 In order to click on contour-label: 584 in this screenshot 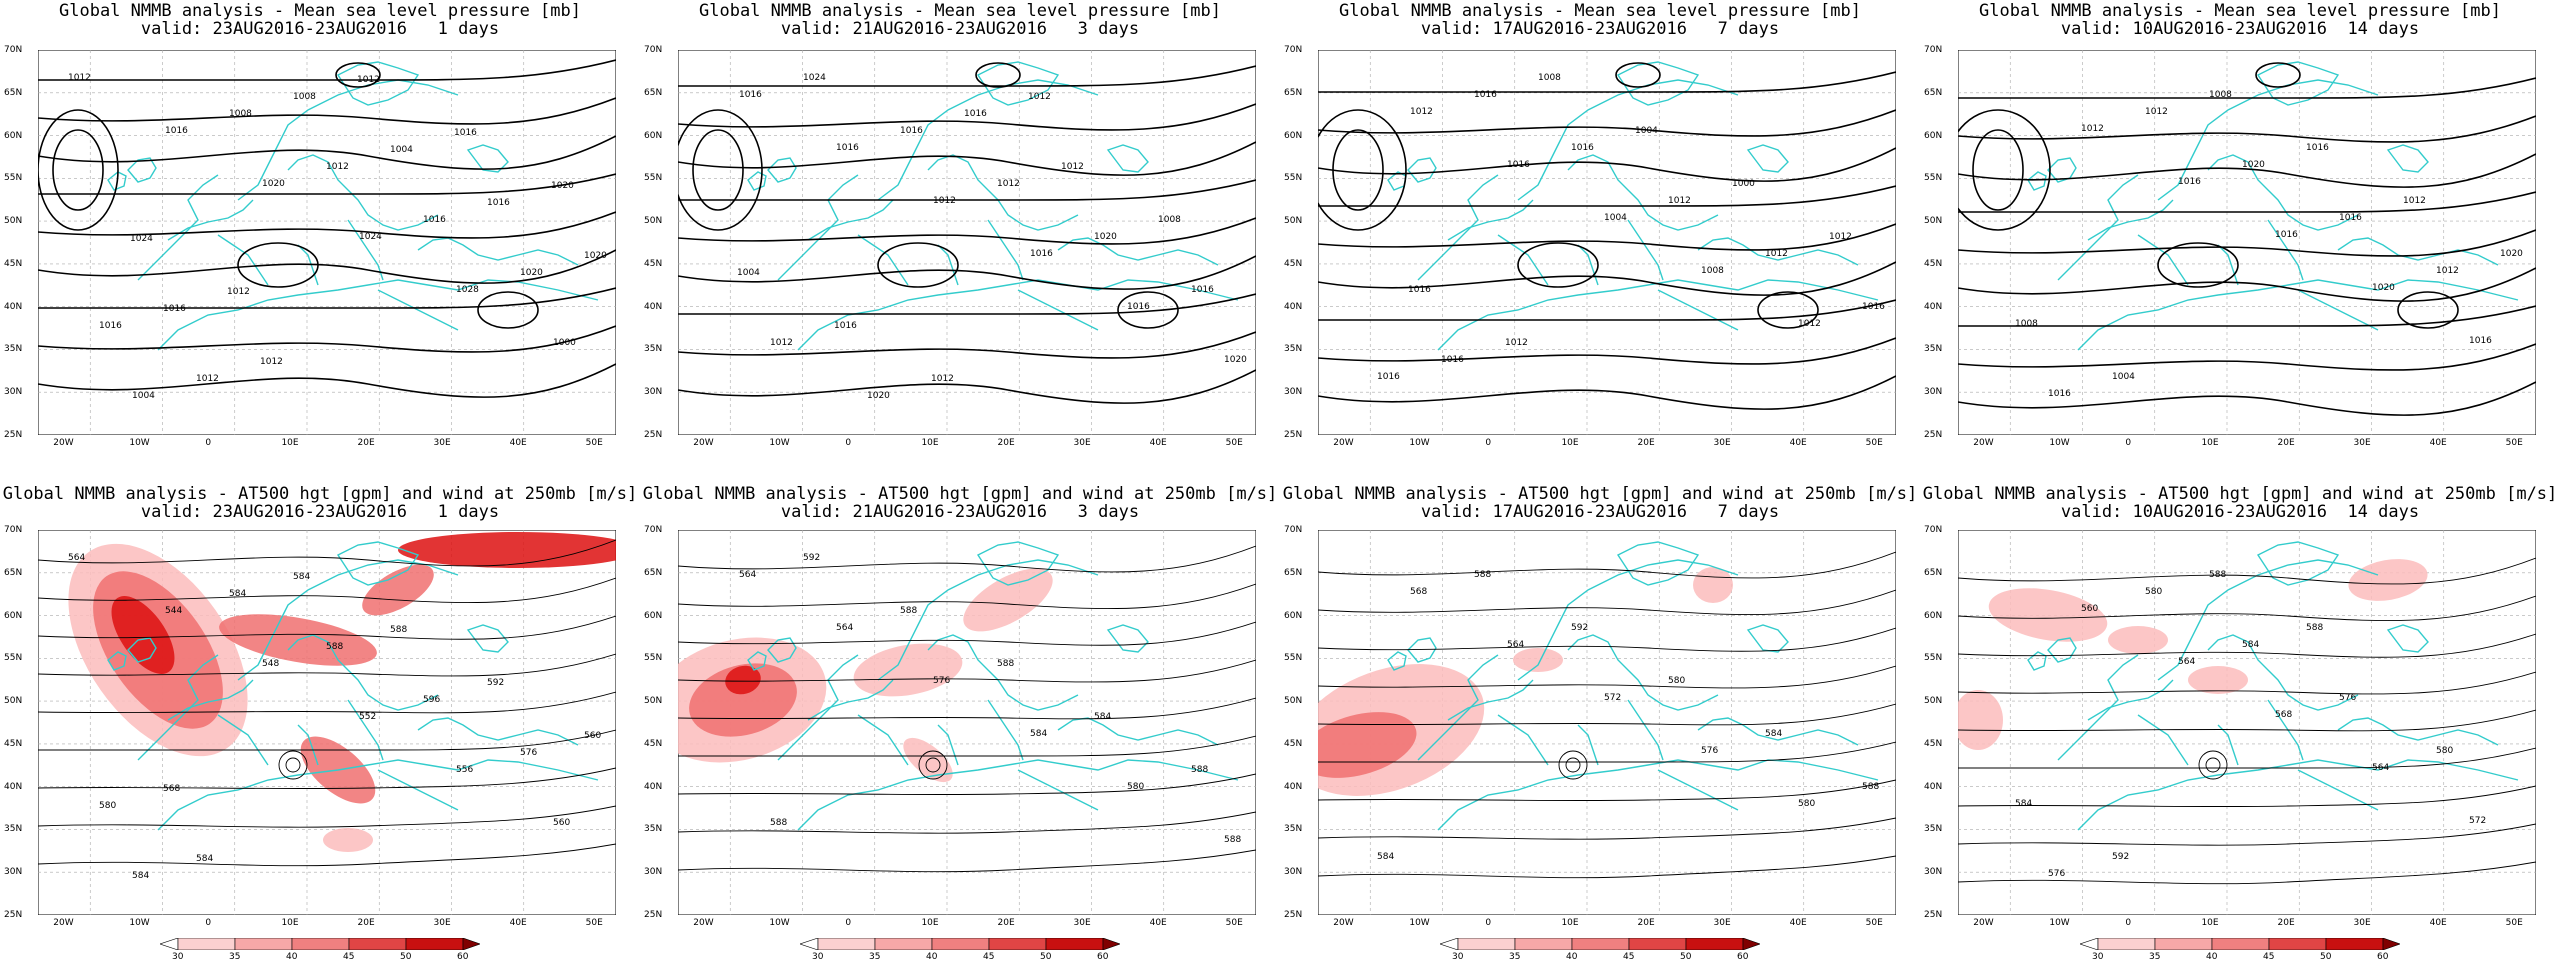, I will do `click(237, 594)`.